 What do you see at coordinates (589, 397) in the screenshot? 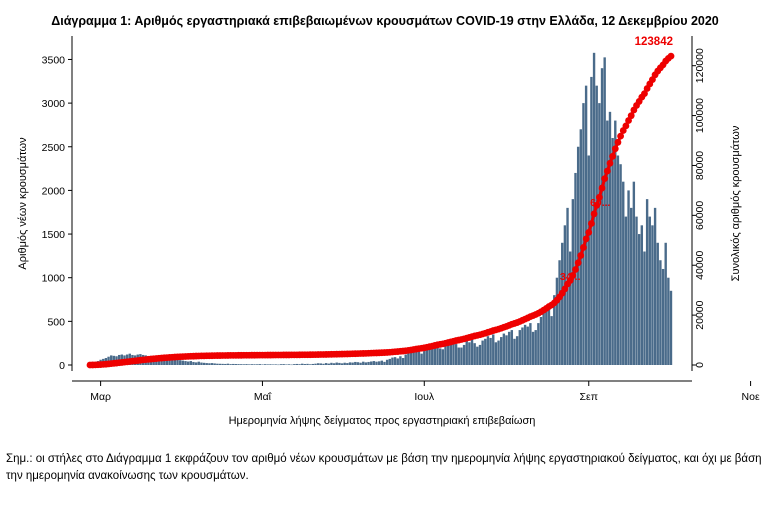
I see `x-tick-label: Σεπ` at bounding box center [589, 397].